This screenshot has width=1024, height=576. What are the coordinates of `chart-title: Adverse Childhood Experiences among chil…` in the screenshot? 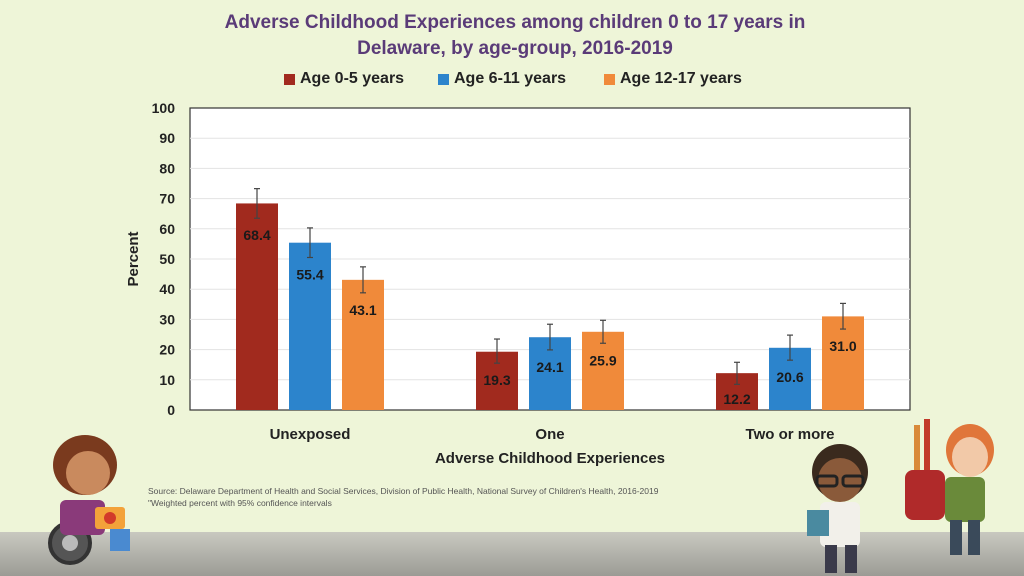 It's located at (515, 36).